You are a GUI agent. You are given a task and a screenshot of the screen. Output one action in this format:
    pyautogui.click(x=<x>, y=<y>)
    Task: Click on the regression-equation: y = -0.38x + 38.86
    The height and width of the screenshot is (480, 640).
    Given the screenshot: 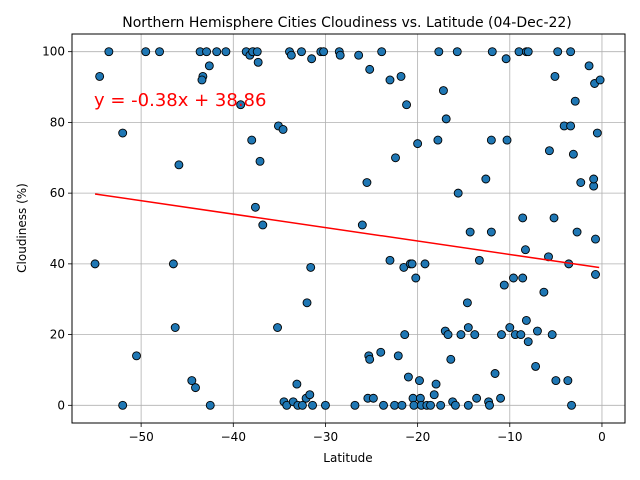 What is the action you would take?
    pyautogui.click(x=180, y=100)
    